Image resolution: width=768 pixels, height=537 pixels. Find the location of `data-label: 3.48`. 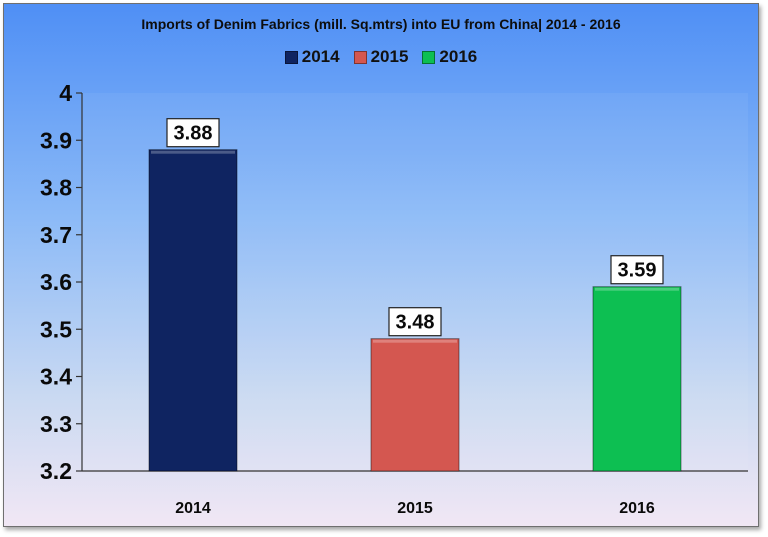

data-label: 3.48 is located at coordinates (415, 323).